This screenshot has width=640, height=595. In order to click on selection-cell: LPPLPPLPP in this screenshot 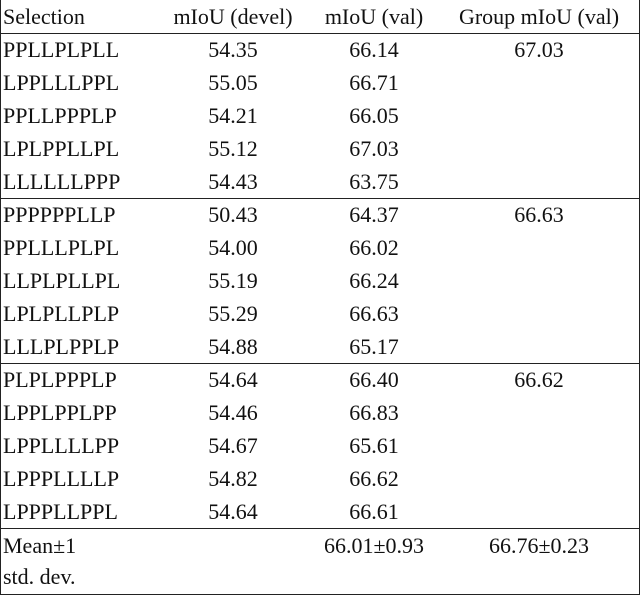, I will do `click(60, 412)`.